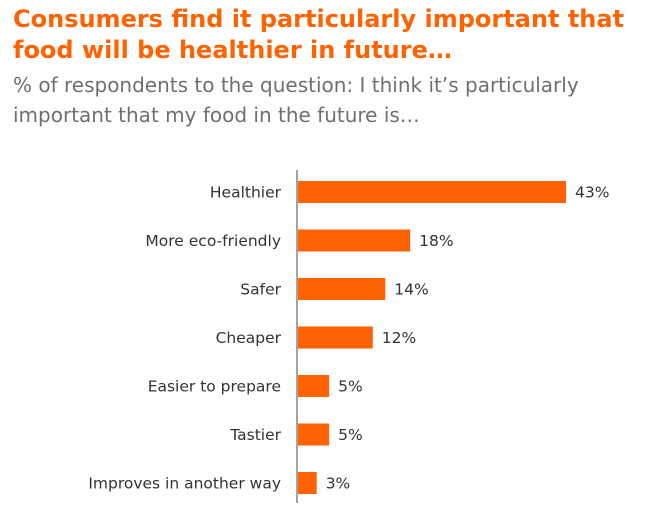 The height and width of the screenshot is (526, 645). What do you see at coordinates (350, 387) in the screenshot?
I see `value-label-easier-to-prepare: 5%` at bounding box center [350, 387].